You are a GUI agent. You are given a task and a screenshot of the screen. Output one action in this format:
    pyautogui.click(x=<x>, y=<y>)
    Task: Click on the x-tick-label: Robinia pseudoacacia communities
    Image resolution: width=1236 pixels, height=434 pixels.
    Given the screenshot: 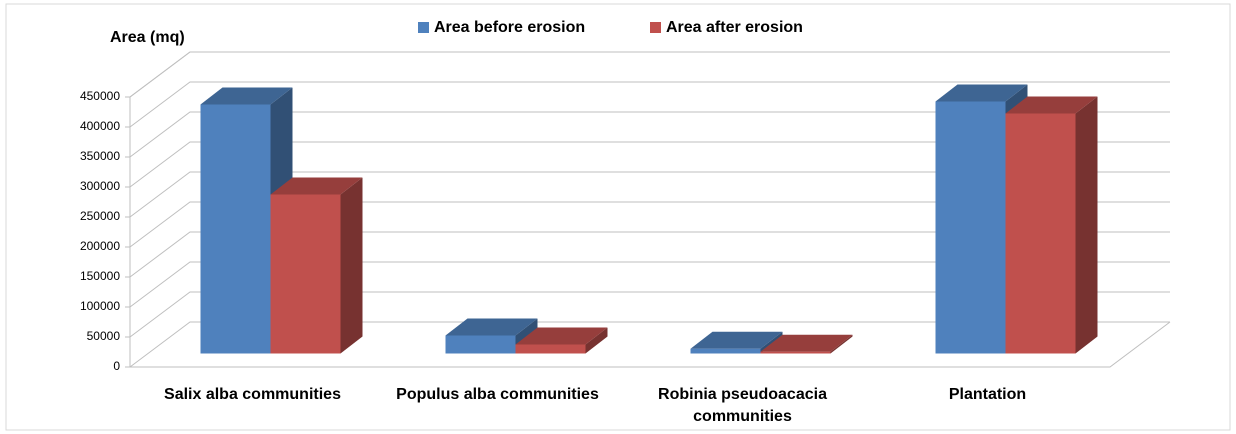 What is the action you would take?
    pyautogui.click(x=742, y=405)
    